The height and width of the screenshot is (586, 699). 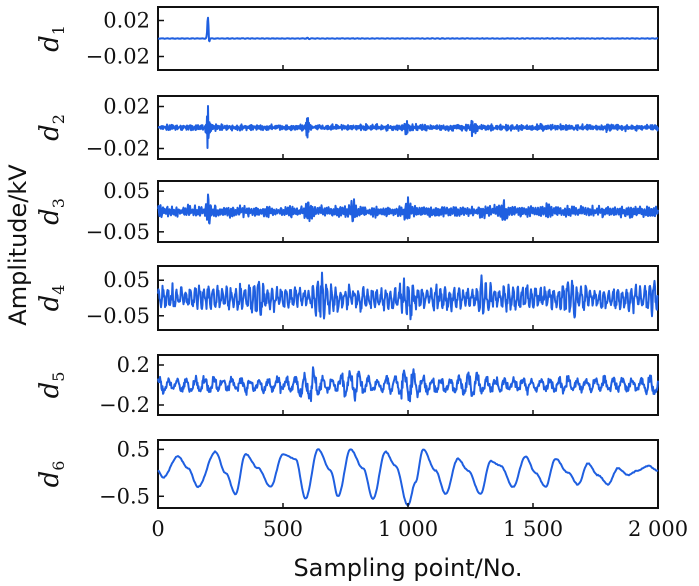 I want to click on panel-5-ytick-label-1: −0.2, so click(x=124, y=405).